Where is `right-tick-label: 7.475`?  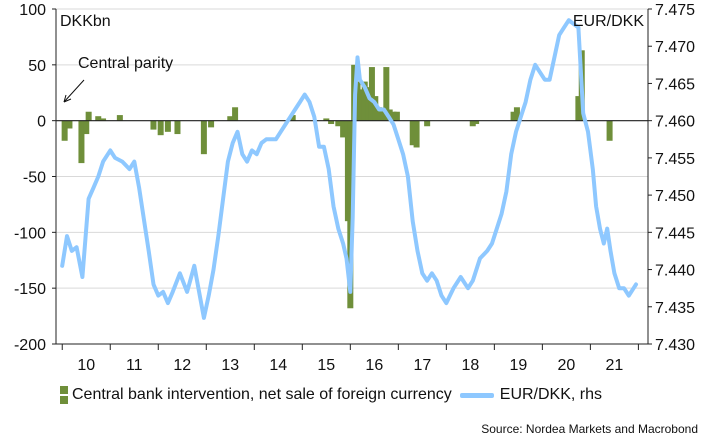
right-tick-label: 7.475 is located at coordinates (675, 10).